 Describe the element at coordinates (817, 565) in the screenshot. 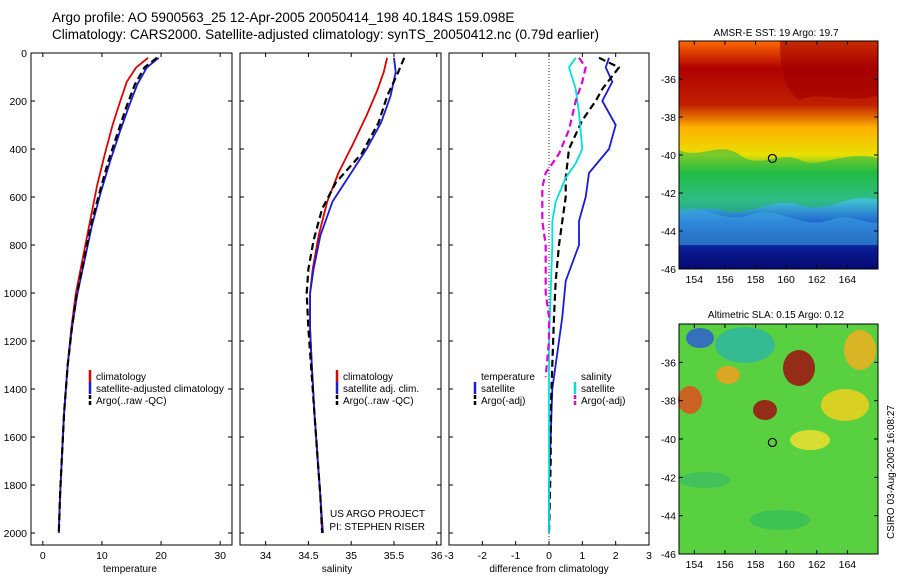

I see `lon-tick-label: 162` at that location.